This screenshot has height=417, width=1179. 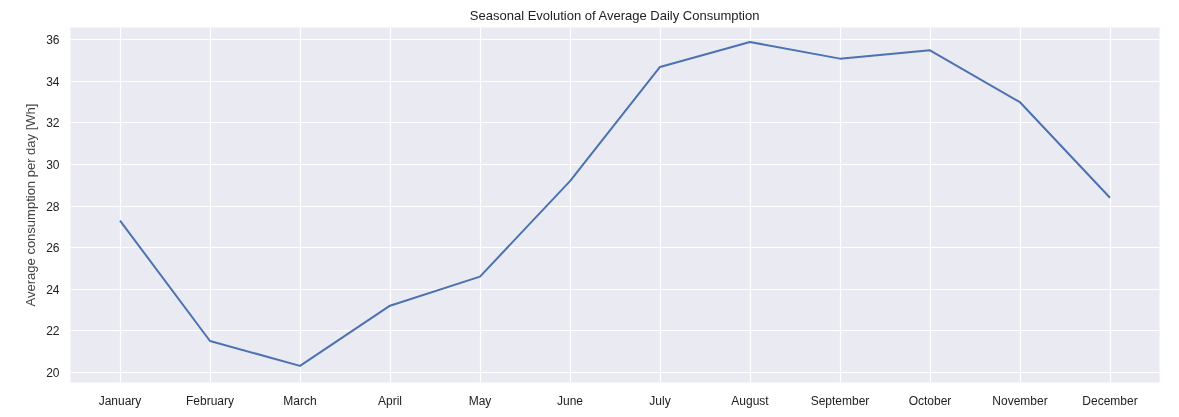 I want to click on x-tick-label: September, so click(x=840, y=400).